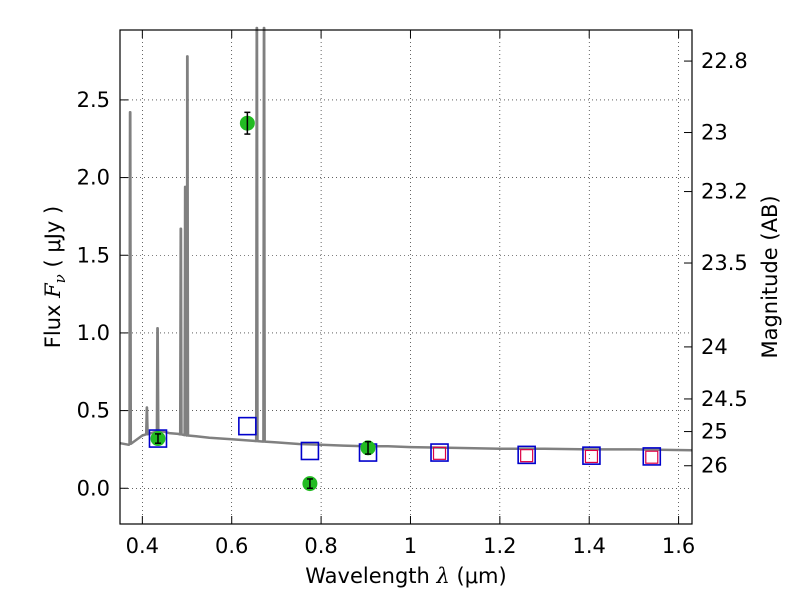  Describe the element at coordinates (142, 546) in the screenshot. I see `x-tick-label: 0.4` at that location.